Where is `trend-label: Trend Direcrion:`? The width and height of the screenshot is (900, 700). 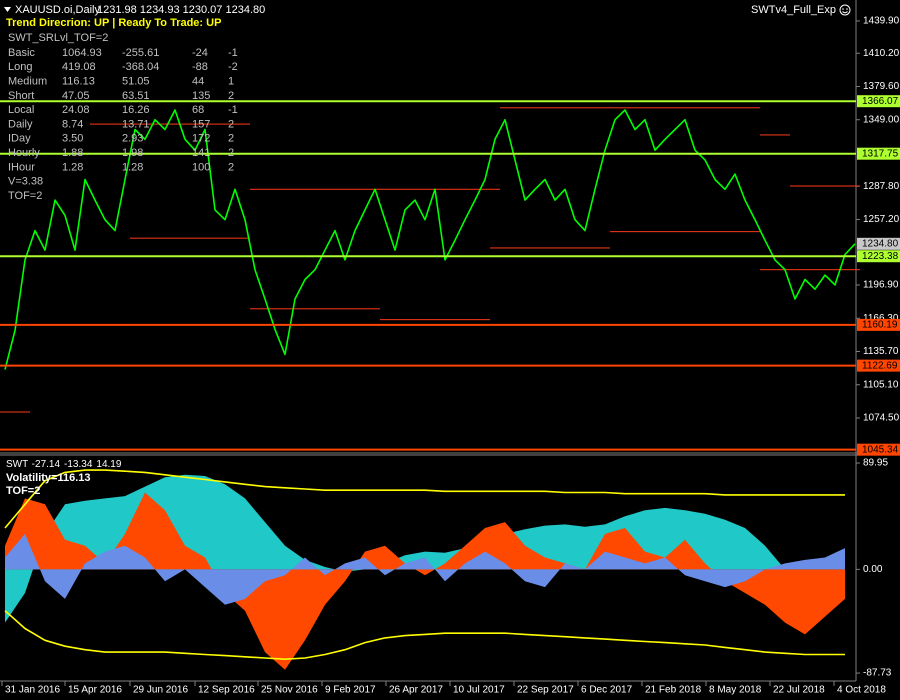
trend-label: Trend Direcrion: is located at coordinates (48, 23).